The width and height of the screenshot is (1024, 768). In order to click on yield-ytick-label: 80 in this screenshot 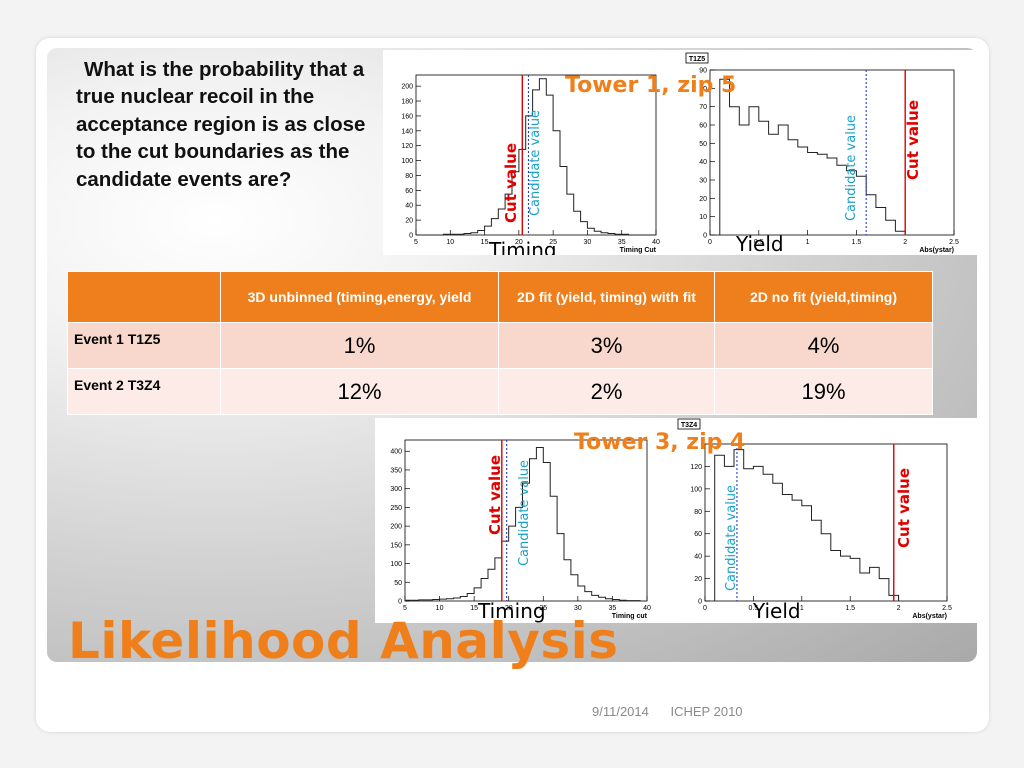, I will do `click(698, 512)`.